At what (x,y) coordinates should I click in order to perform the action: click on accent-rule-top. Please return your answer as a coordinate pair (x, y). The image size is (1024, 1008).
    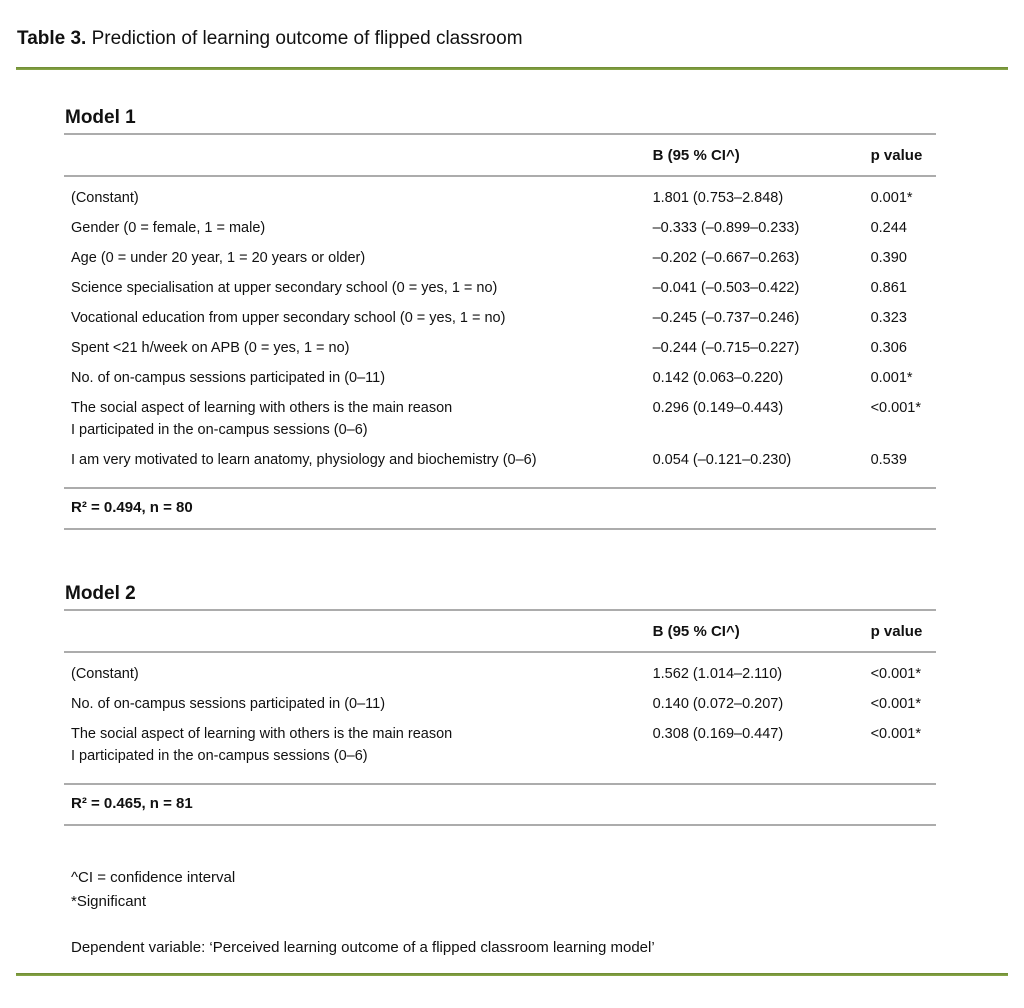
    Looking at the image, I should click on (512, 68).